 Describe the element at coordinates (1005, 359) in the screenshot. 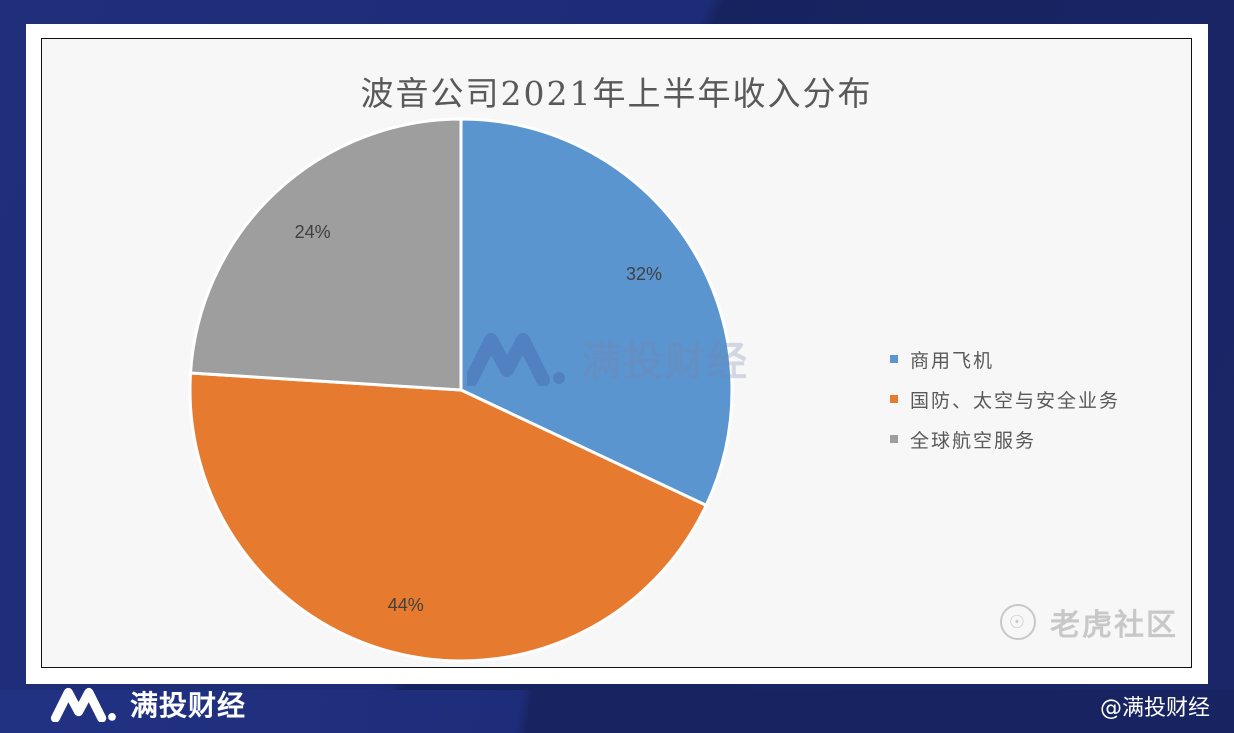

I see `legend-item-commercial: 商用飞机` at that location.